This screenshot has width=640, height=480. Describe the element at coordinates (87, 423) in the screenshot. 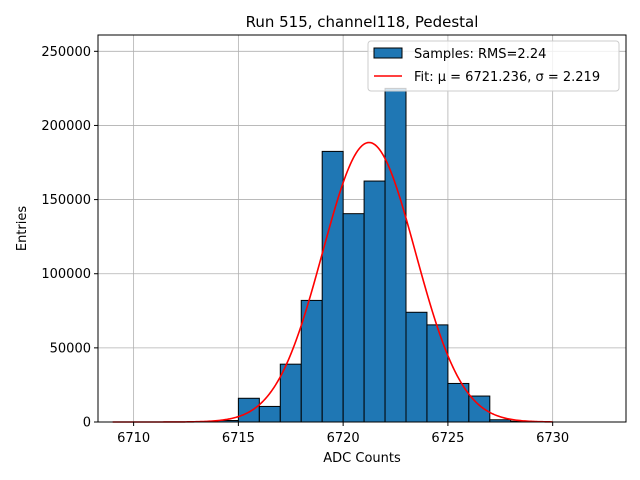

I see `y-tick-label: 0` at that location.